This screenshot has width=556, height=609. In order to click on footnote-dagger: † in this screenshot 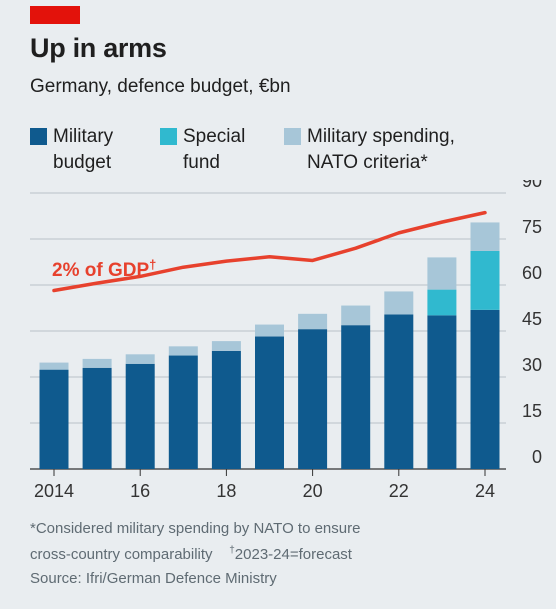, I will do `click(232, 550)`.